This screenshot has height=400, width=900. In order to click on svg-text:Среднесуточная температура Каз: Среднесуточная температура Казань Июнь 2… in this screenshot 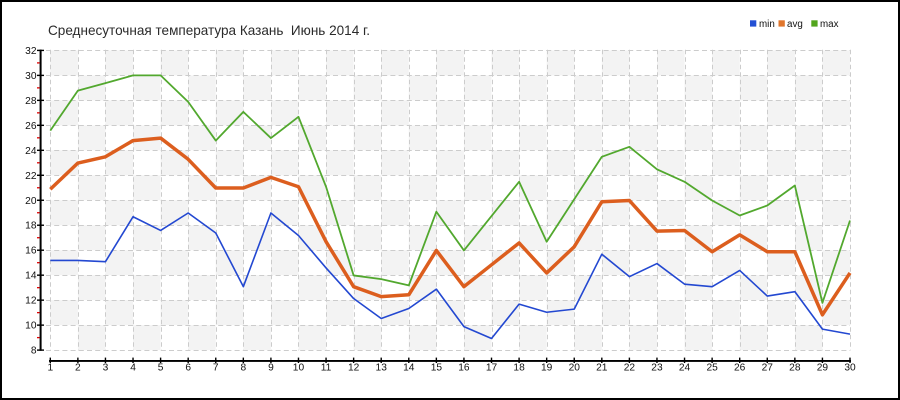, I will do `click(209, 30)`.